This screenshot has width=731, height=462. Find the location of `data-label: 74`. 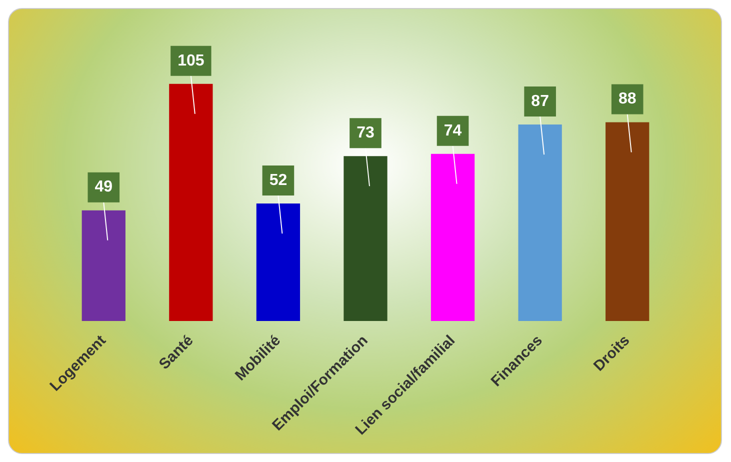

data-label: 74 is located at coordinates (453, 131).